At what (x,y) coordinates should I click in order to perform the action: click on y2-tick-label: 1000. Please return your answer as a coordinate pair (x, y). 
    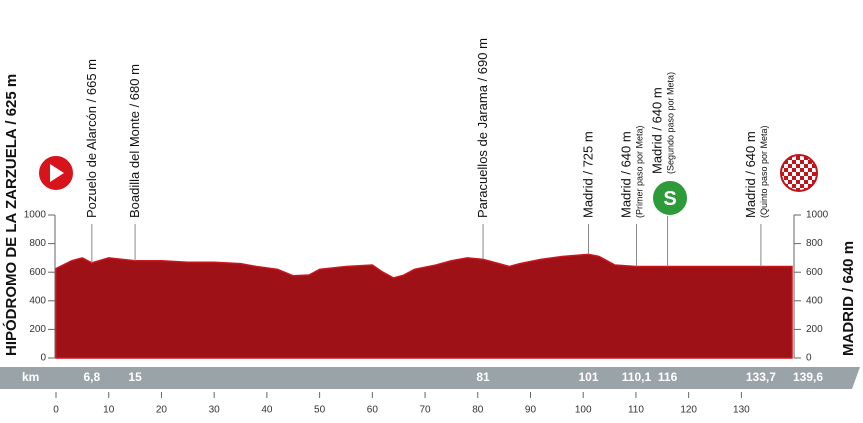
    Looking at the image, I should click on (817, 215).